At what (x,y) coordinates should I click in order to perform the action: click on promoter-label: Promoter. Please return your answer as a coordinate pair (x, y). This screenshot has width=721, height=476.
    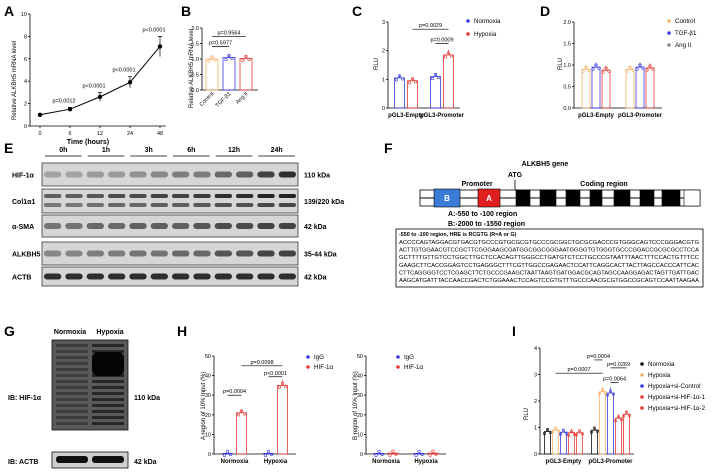
    Looking at the image, I should click on (476, 184).